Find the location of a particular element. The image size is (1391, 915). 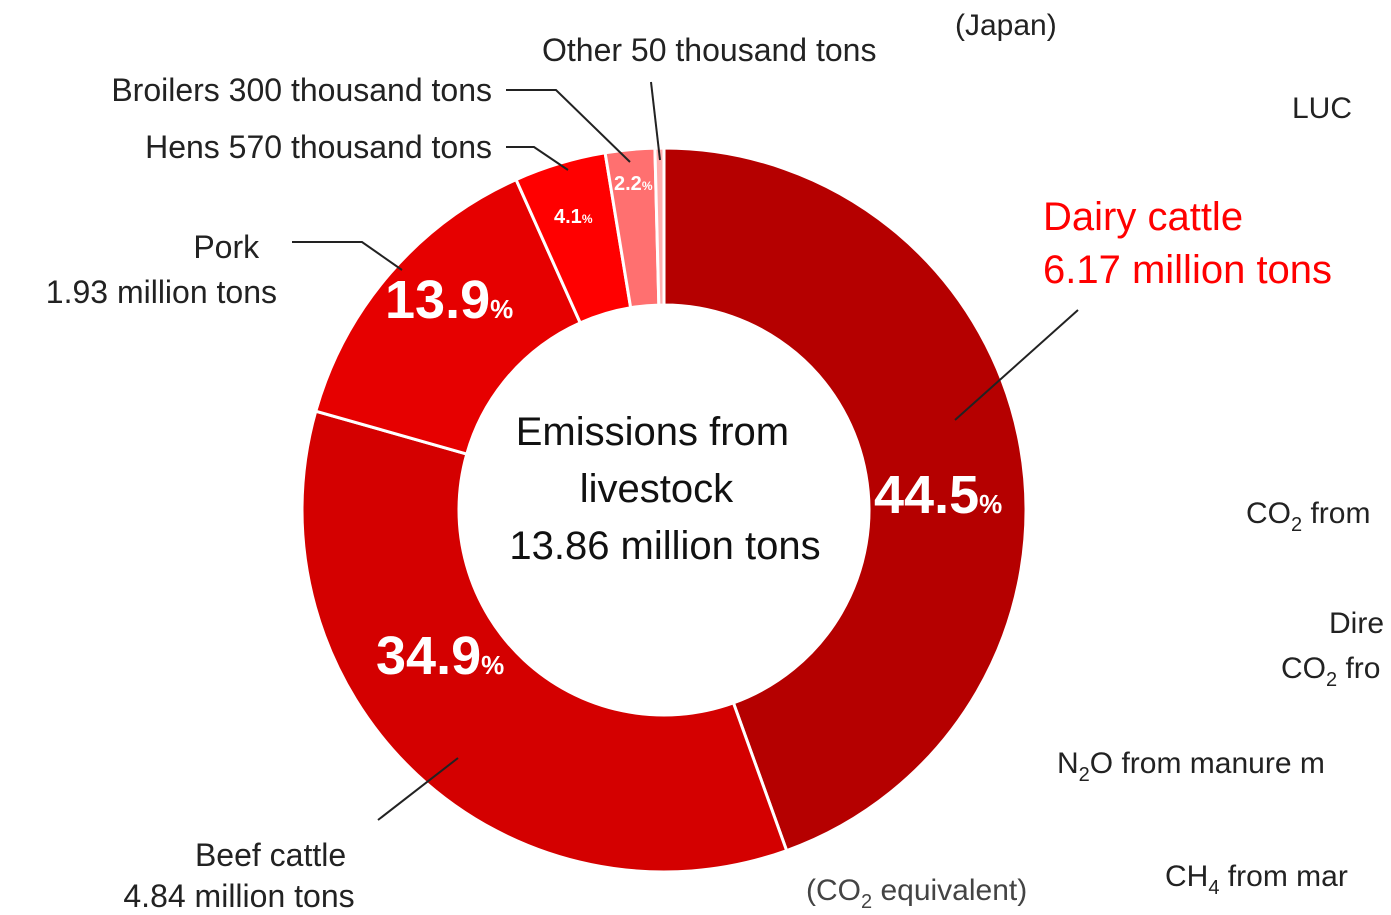

leader-line-hens is located at coordinates (537, 158).